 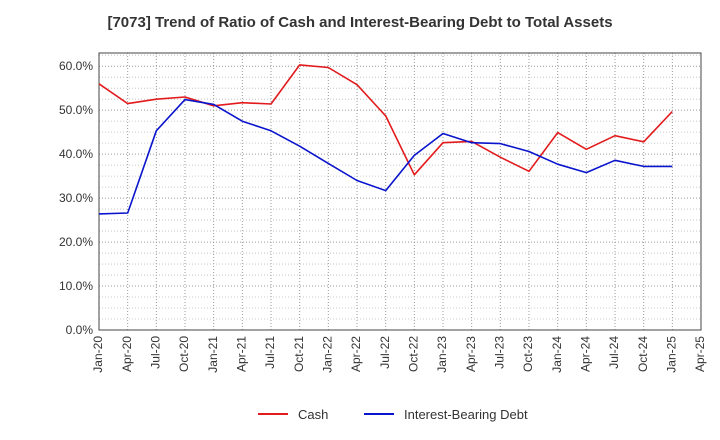 I want to click on y-tick-label: 10.0%, so click(x=76, y=286).